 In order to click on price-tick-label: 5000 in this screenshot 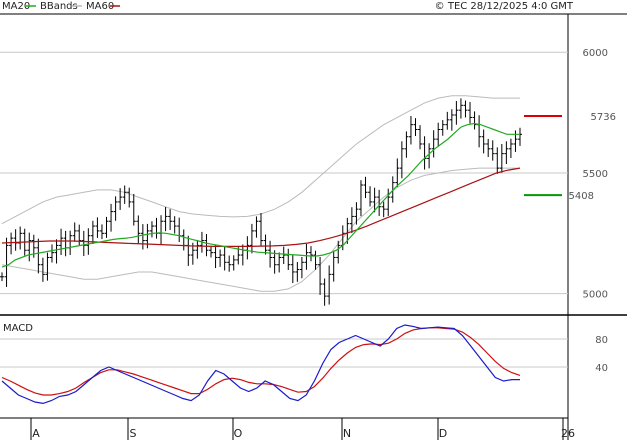, I will do `click(595, 295)`.